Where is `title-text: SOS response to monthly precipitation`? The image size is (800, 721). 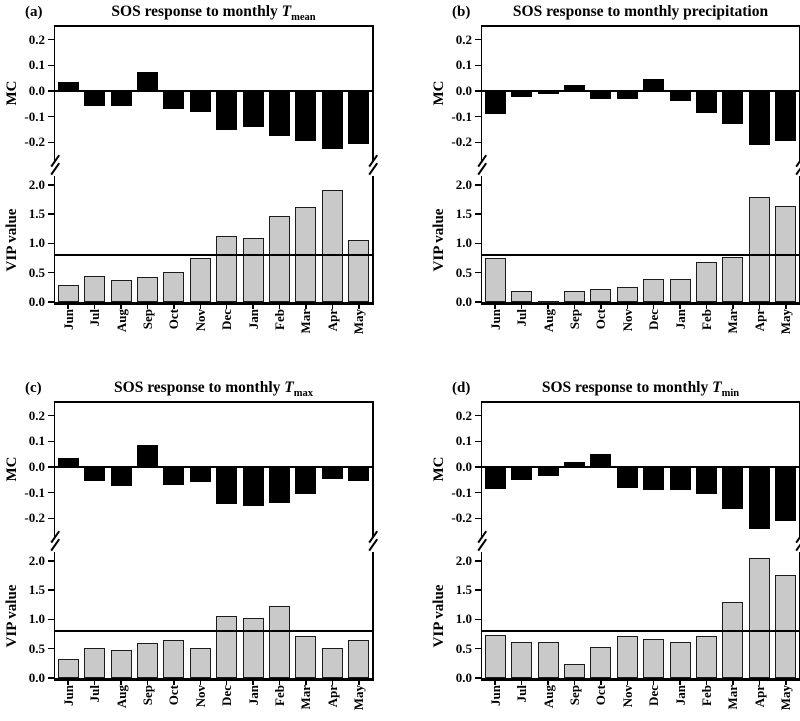
title-text: SOS response to monthly precipitation is located at coordinates (640, 11).